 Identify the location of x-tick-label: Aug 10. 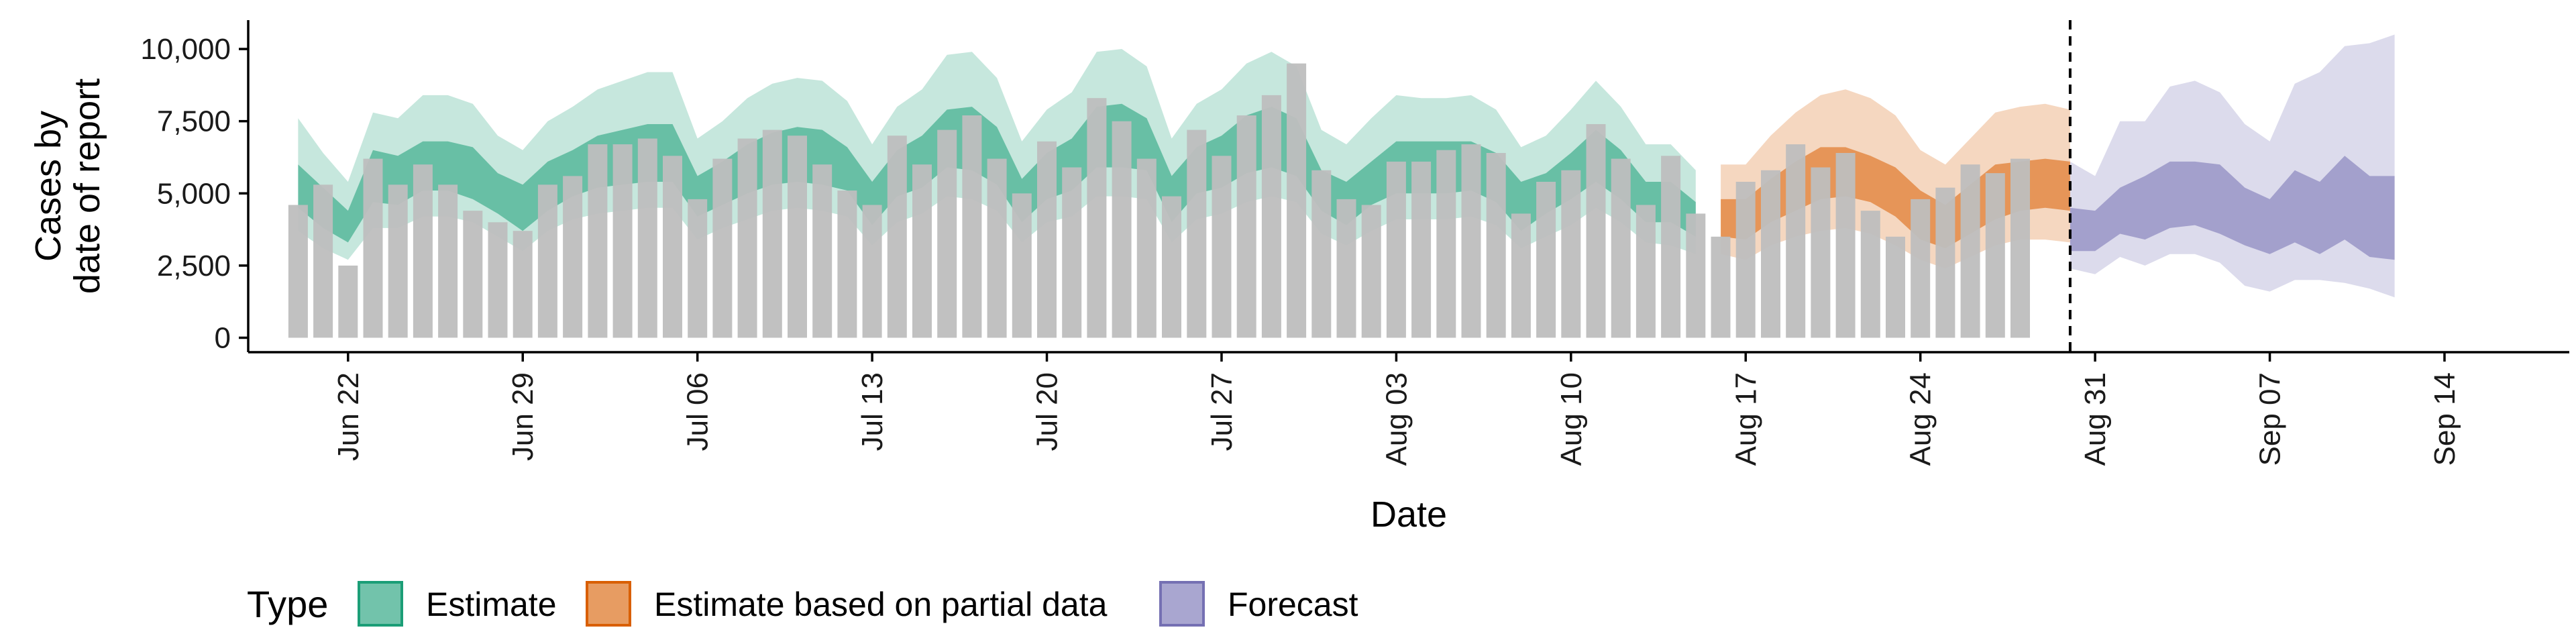
(1571, 419).